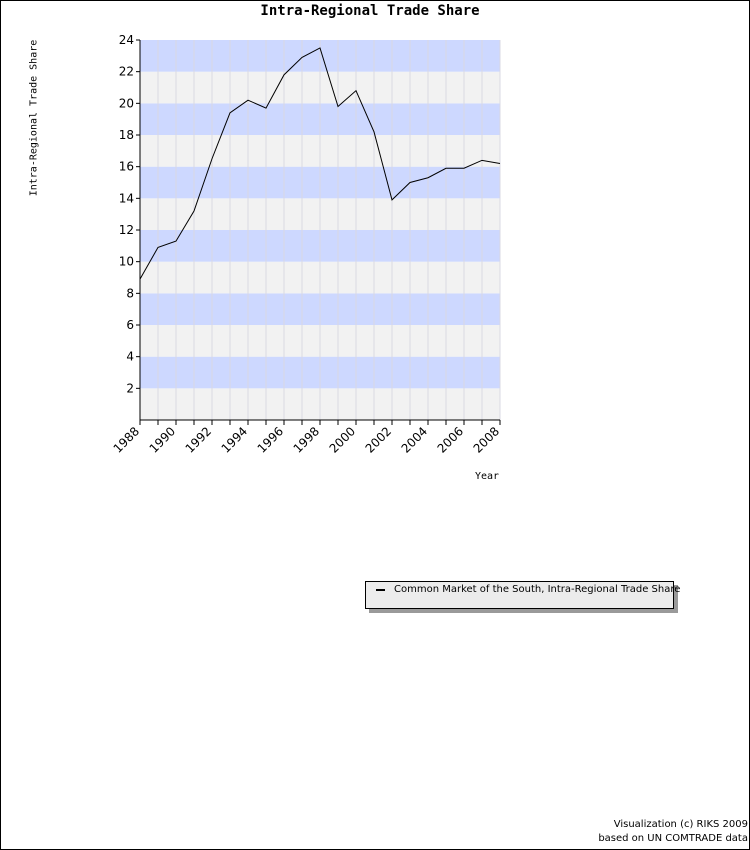 The width and height of the screenshot is (750, 850). I want to click on y-tick-label: 20, so click(126, 103).